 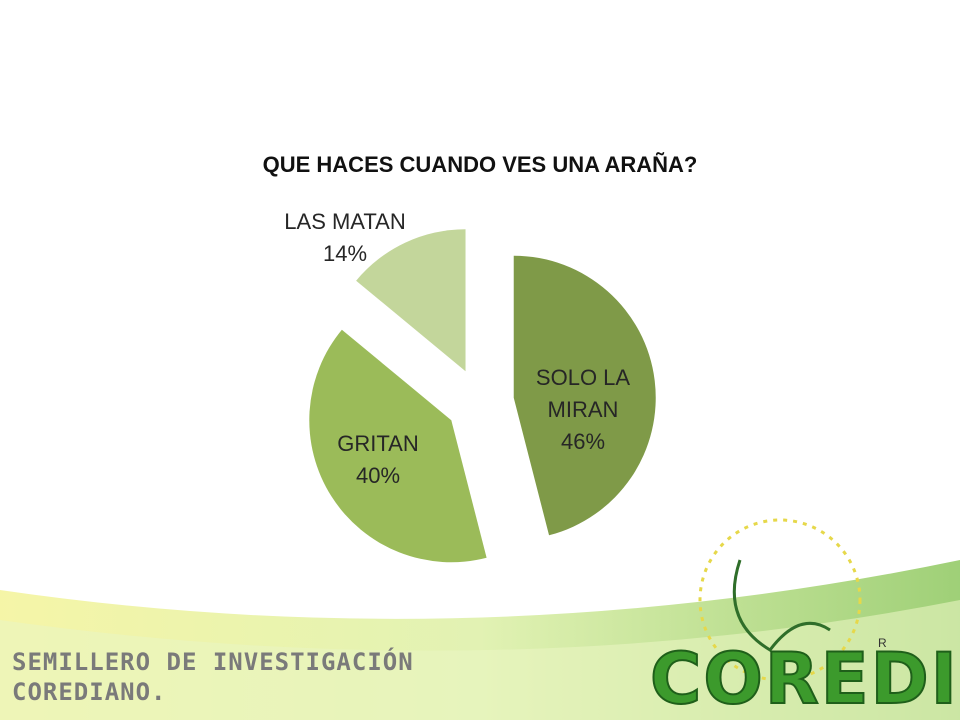 What do you see at coordinates (882, 643) in the screenshot?
I see `logo-mark: R` at bounding box center [882, 643].